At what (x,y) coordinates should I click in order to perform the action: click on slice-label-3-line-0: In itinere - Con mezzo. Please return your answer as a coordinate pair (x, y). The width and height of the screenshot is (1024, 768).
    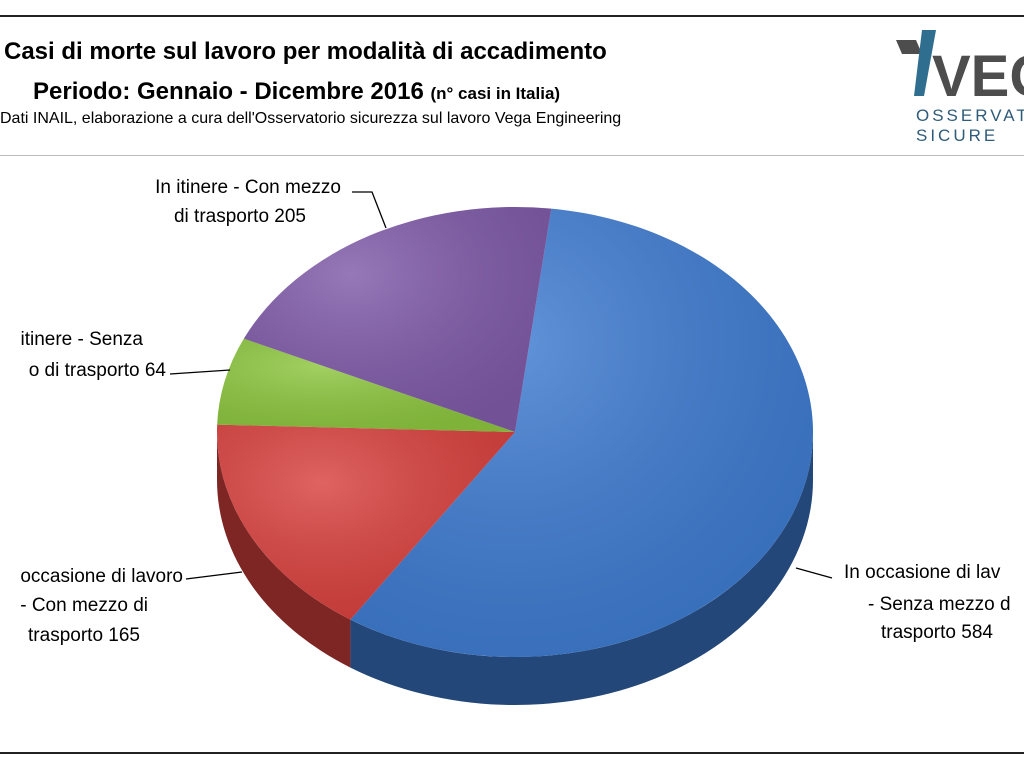
    Looking at the image, I should click on (248, 187).